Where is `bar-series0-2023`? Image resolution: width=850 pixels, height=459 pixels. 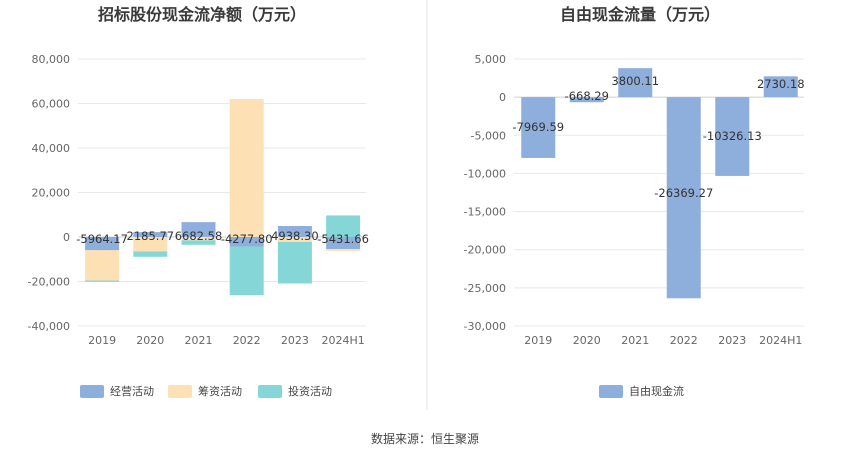 bar-series0-2023 is located at coordinates (294, 231).